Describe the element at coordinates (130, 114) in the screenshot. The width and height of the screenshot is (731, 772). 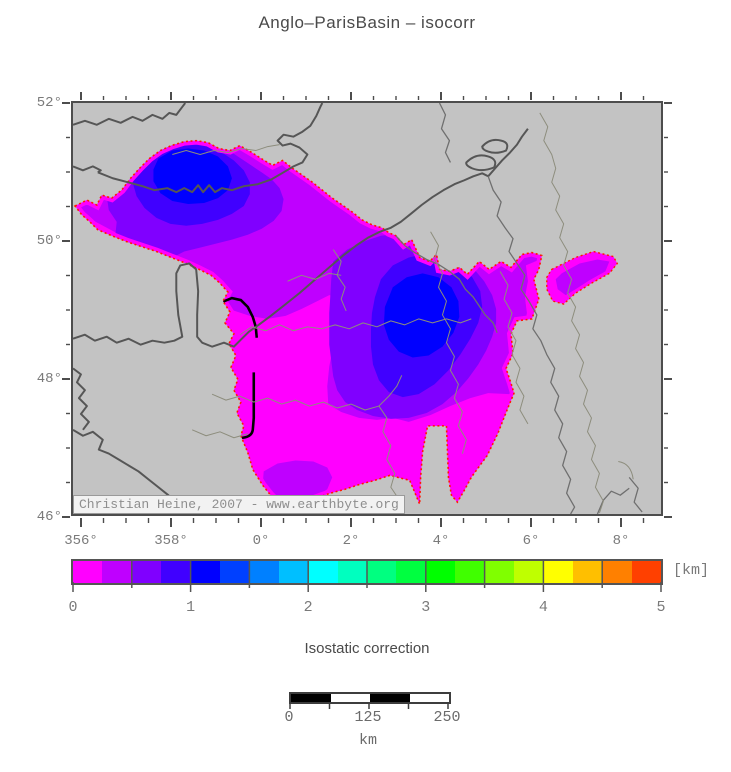
I see `coast-bristol-channel` at that location.